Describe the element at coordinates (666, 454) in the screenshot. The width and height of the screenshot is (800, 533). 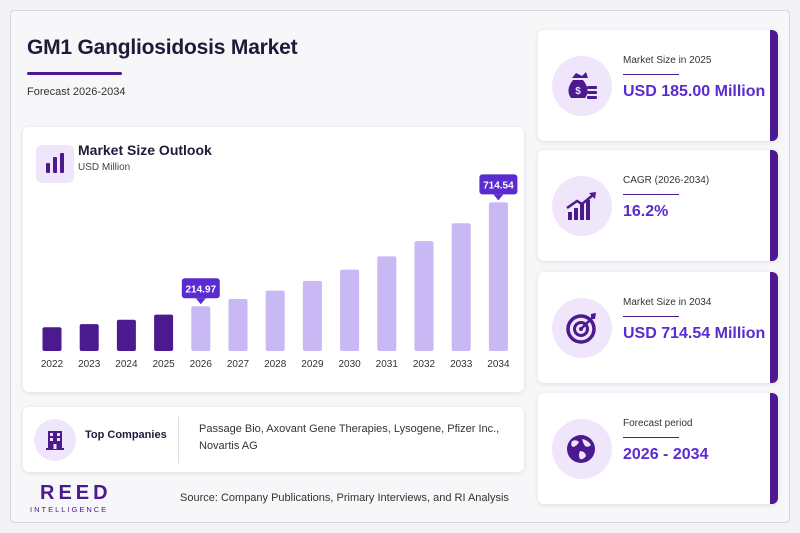
I see `stat-value: 2026 - 2034` at that location.